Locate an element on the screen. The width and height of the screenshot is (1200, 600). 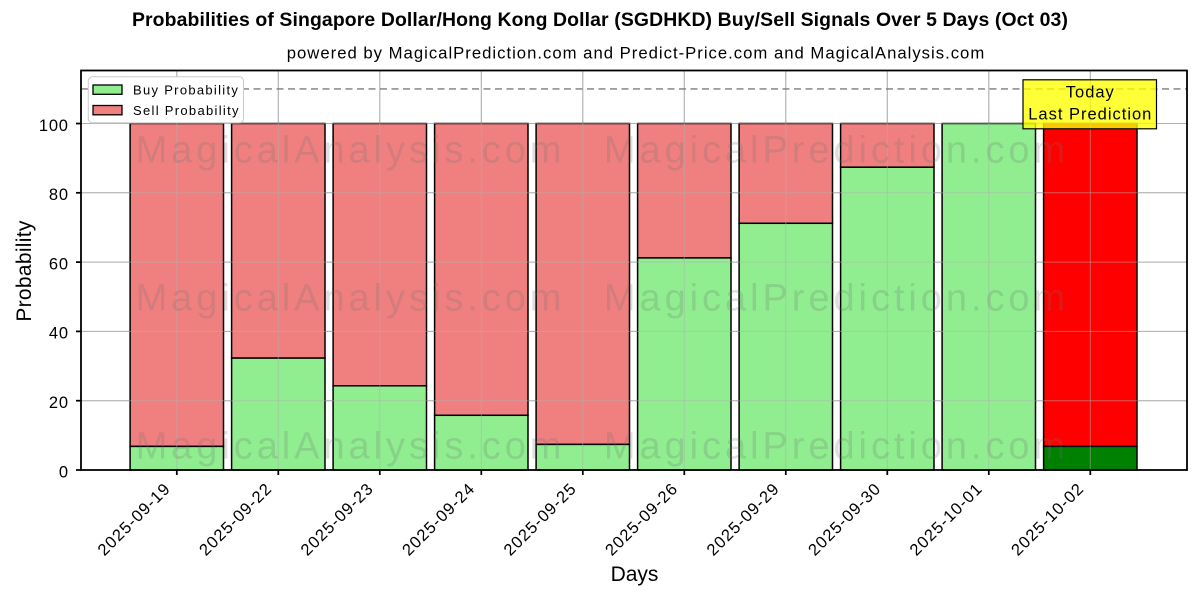
svg-text: Sell Probability is located at coordinates (186, 110).